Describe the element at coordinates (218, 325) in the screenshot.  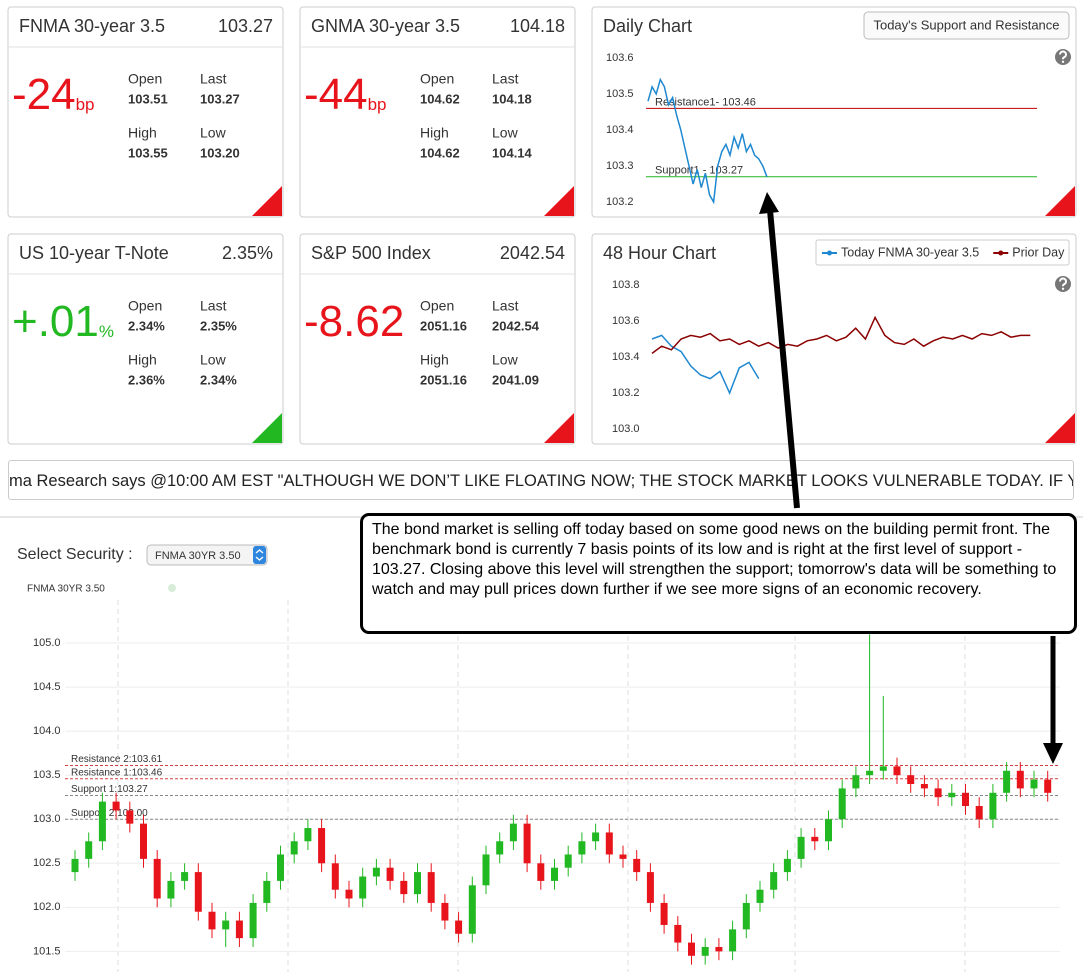
I see `field-value: 2.35%` at that location.